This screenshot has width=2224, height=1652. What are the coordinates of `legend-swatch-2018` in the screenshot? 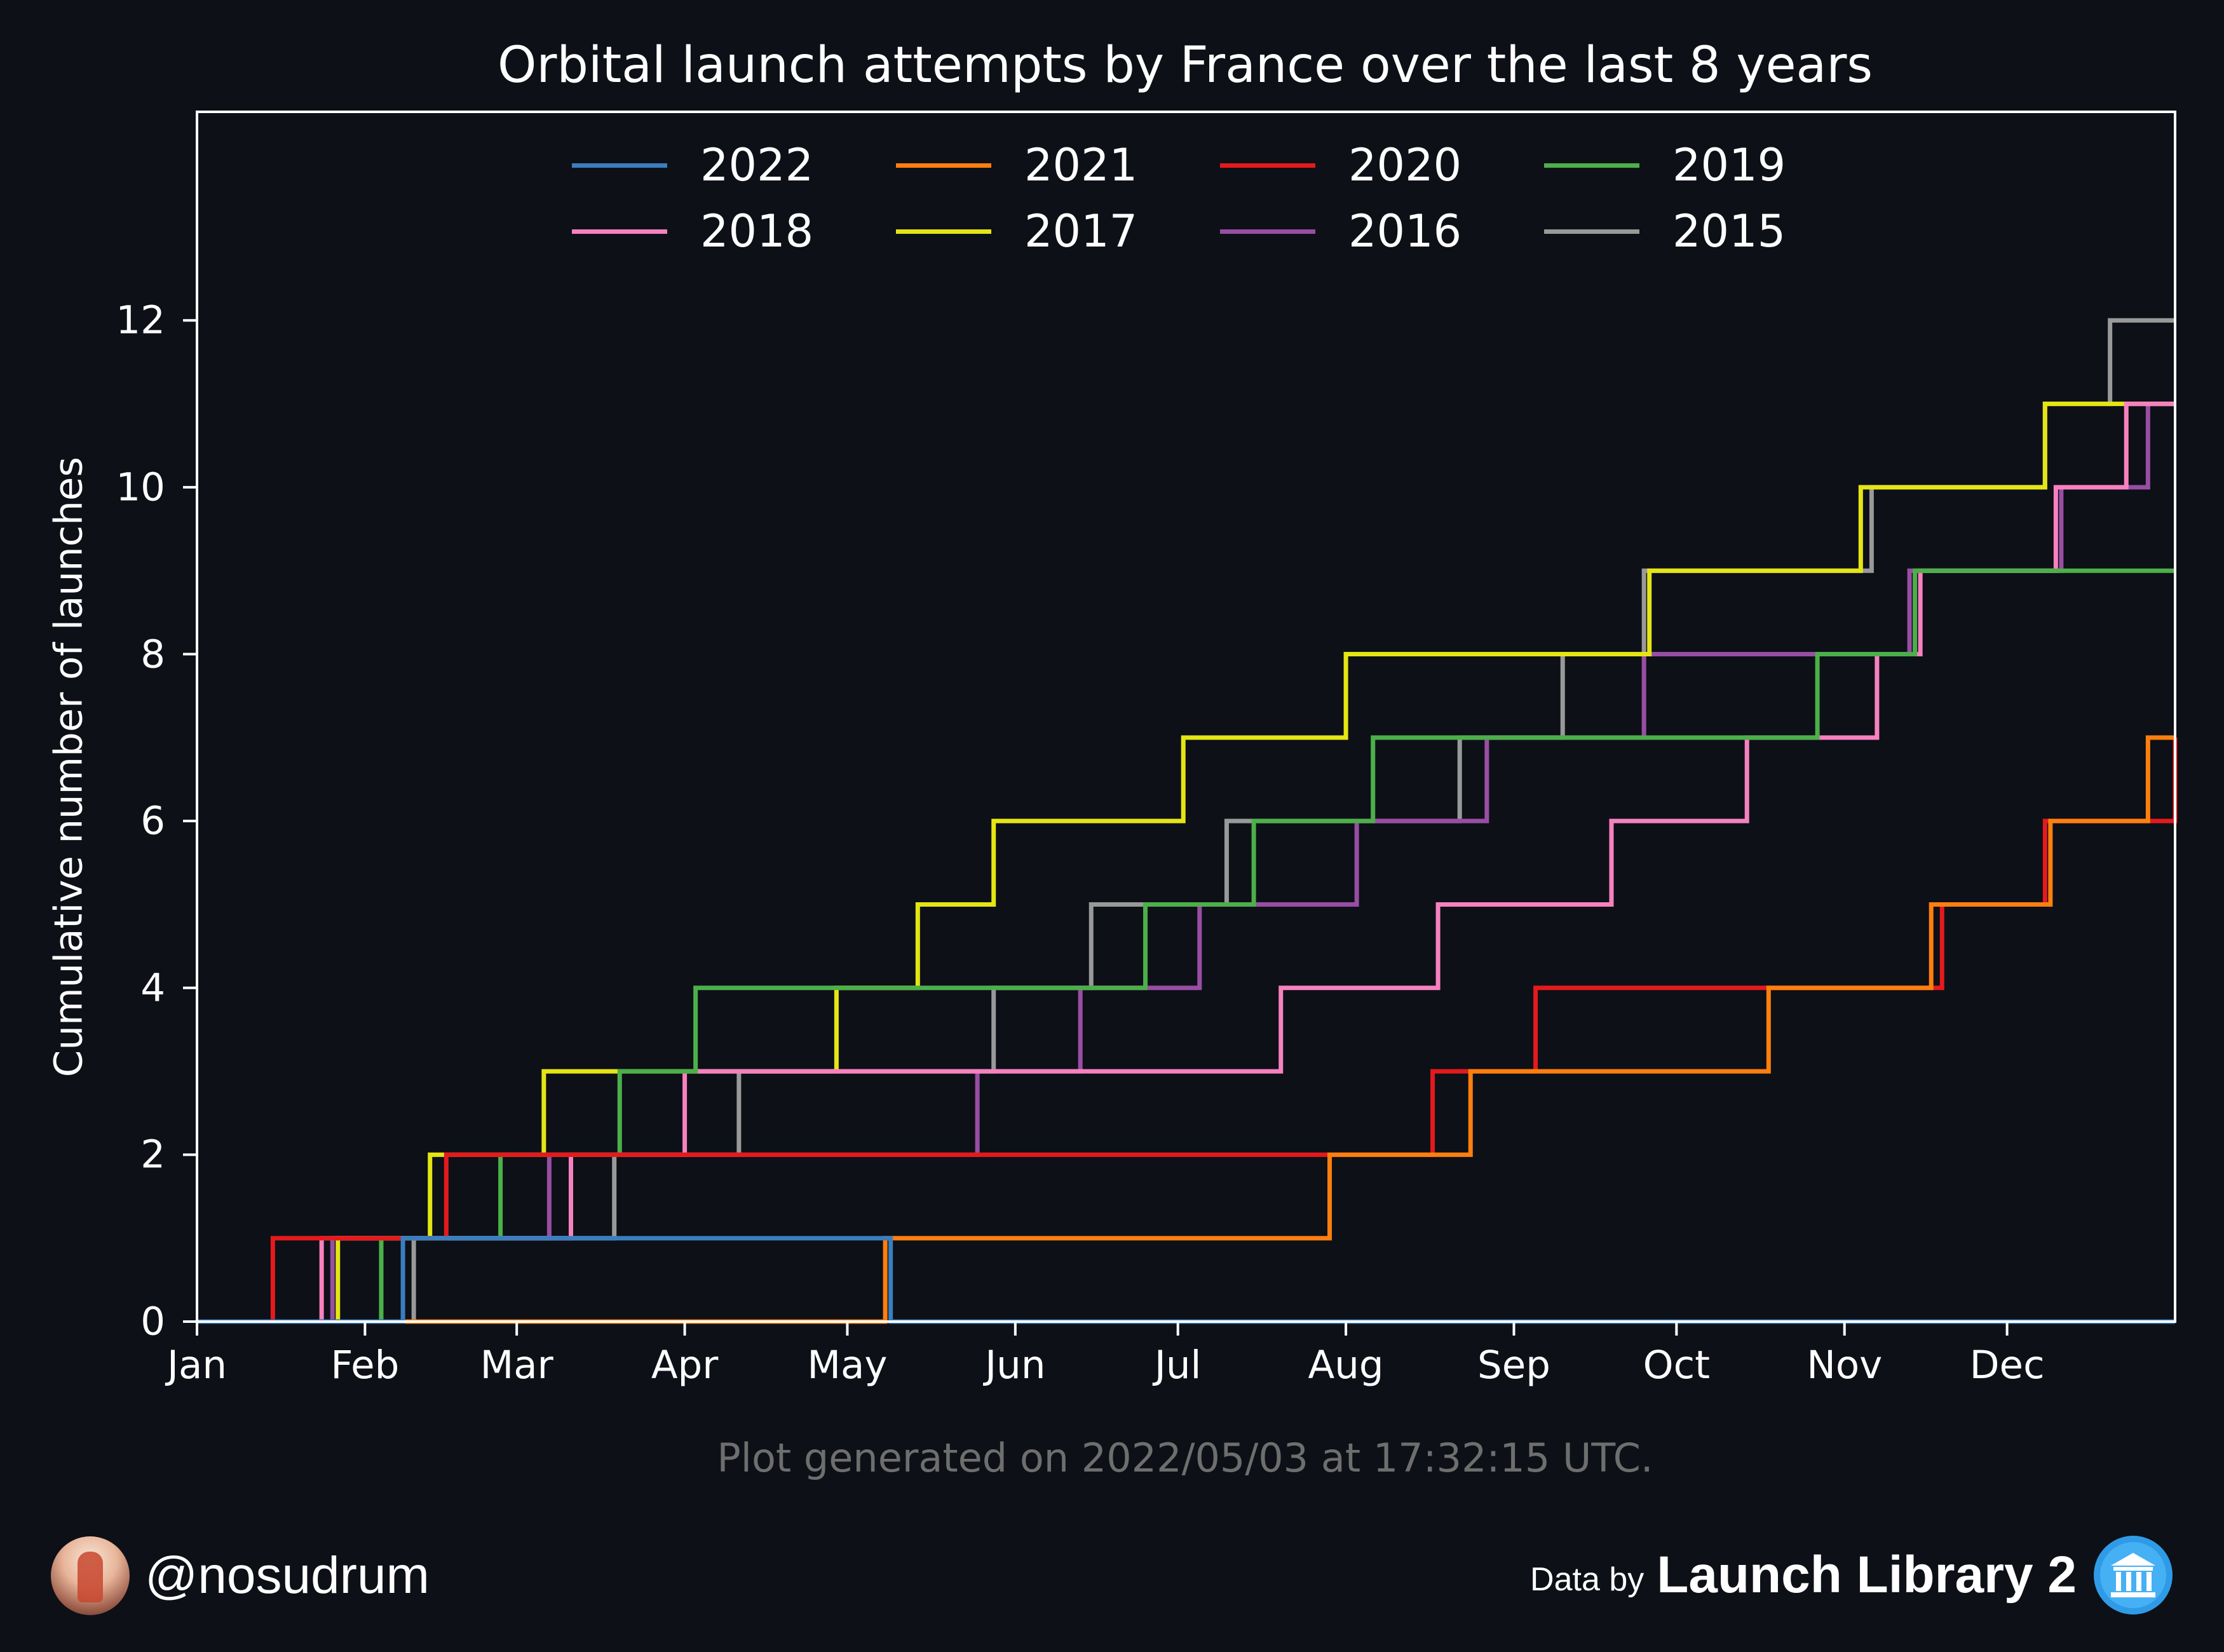 It's located at (619, 232).